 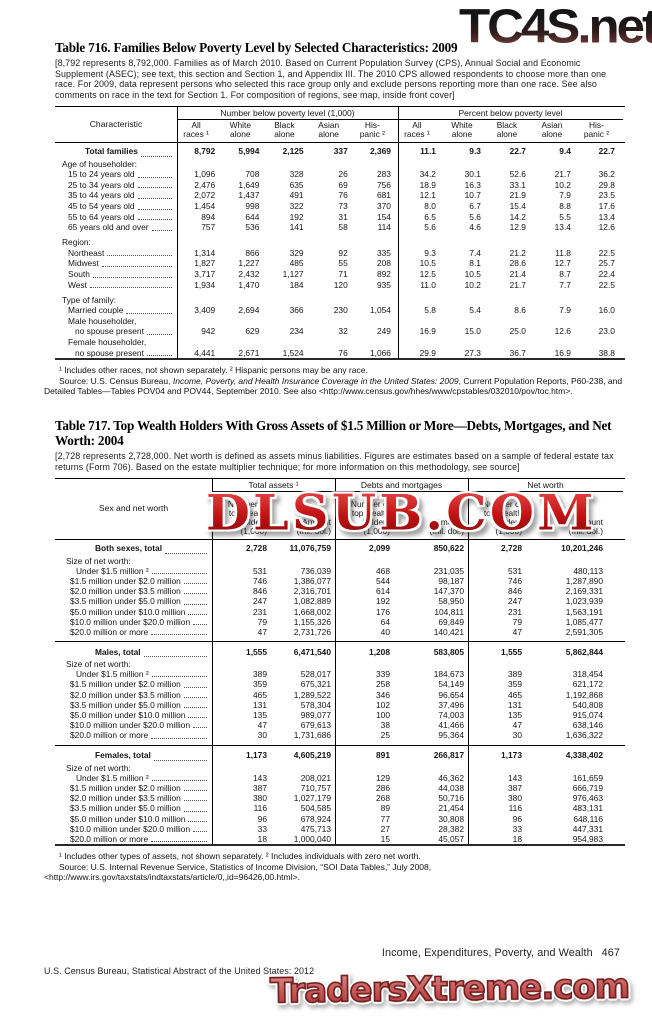 What do you see at coordinates (383, 704) in the screenshot?
I see `value-cell: 102` at bounding box center [383, 704].